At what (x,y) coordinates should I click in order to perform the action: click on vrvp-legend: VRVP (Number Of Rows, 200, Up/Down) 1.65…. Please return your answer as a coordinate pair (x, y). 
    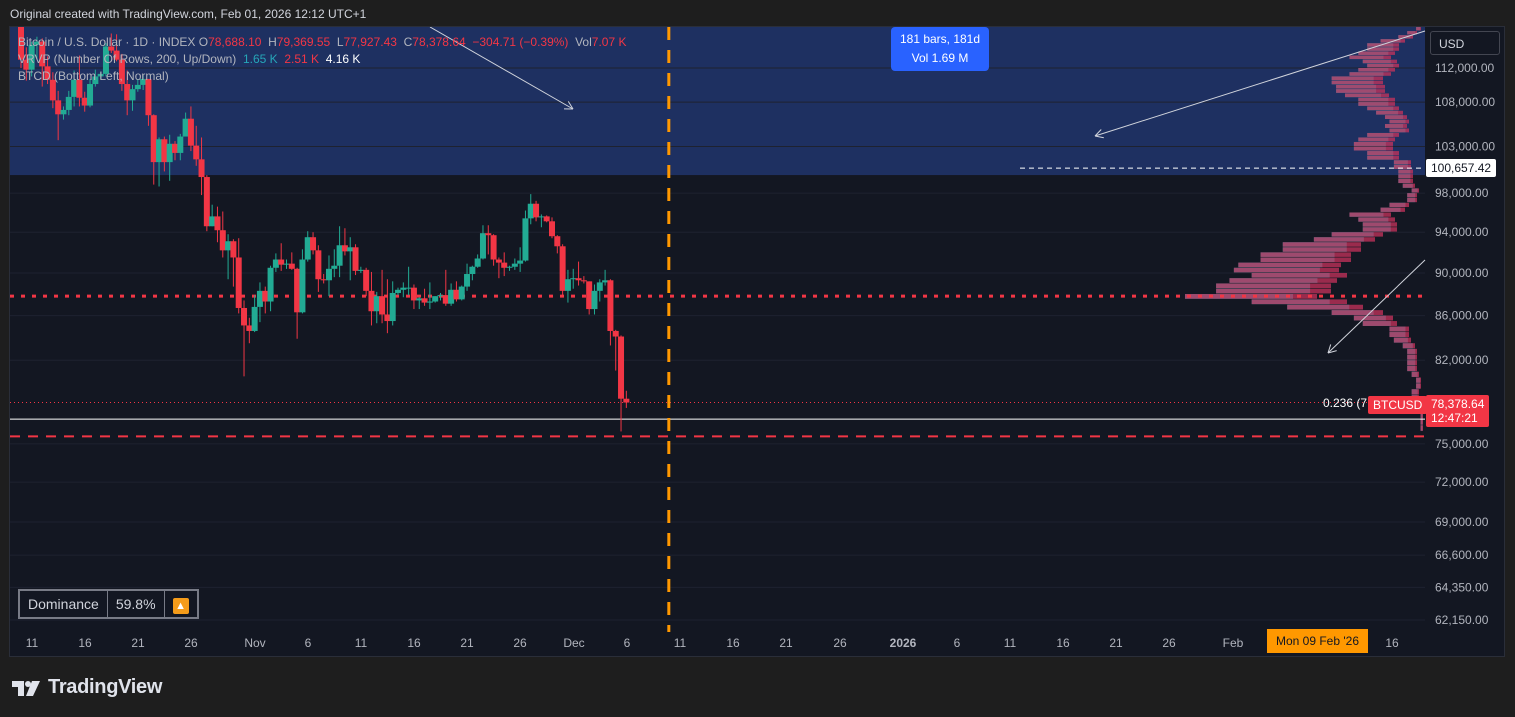
    Looking at the image, I should click on (189, 59).